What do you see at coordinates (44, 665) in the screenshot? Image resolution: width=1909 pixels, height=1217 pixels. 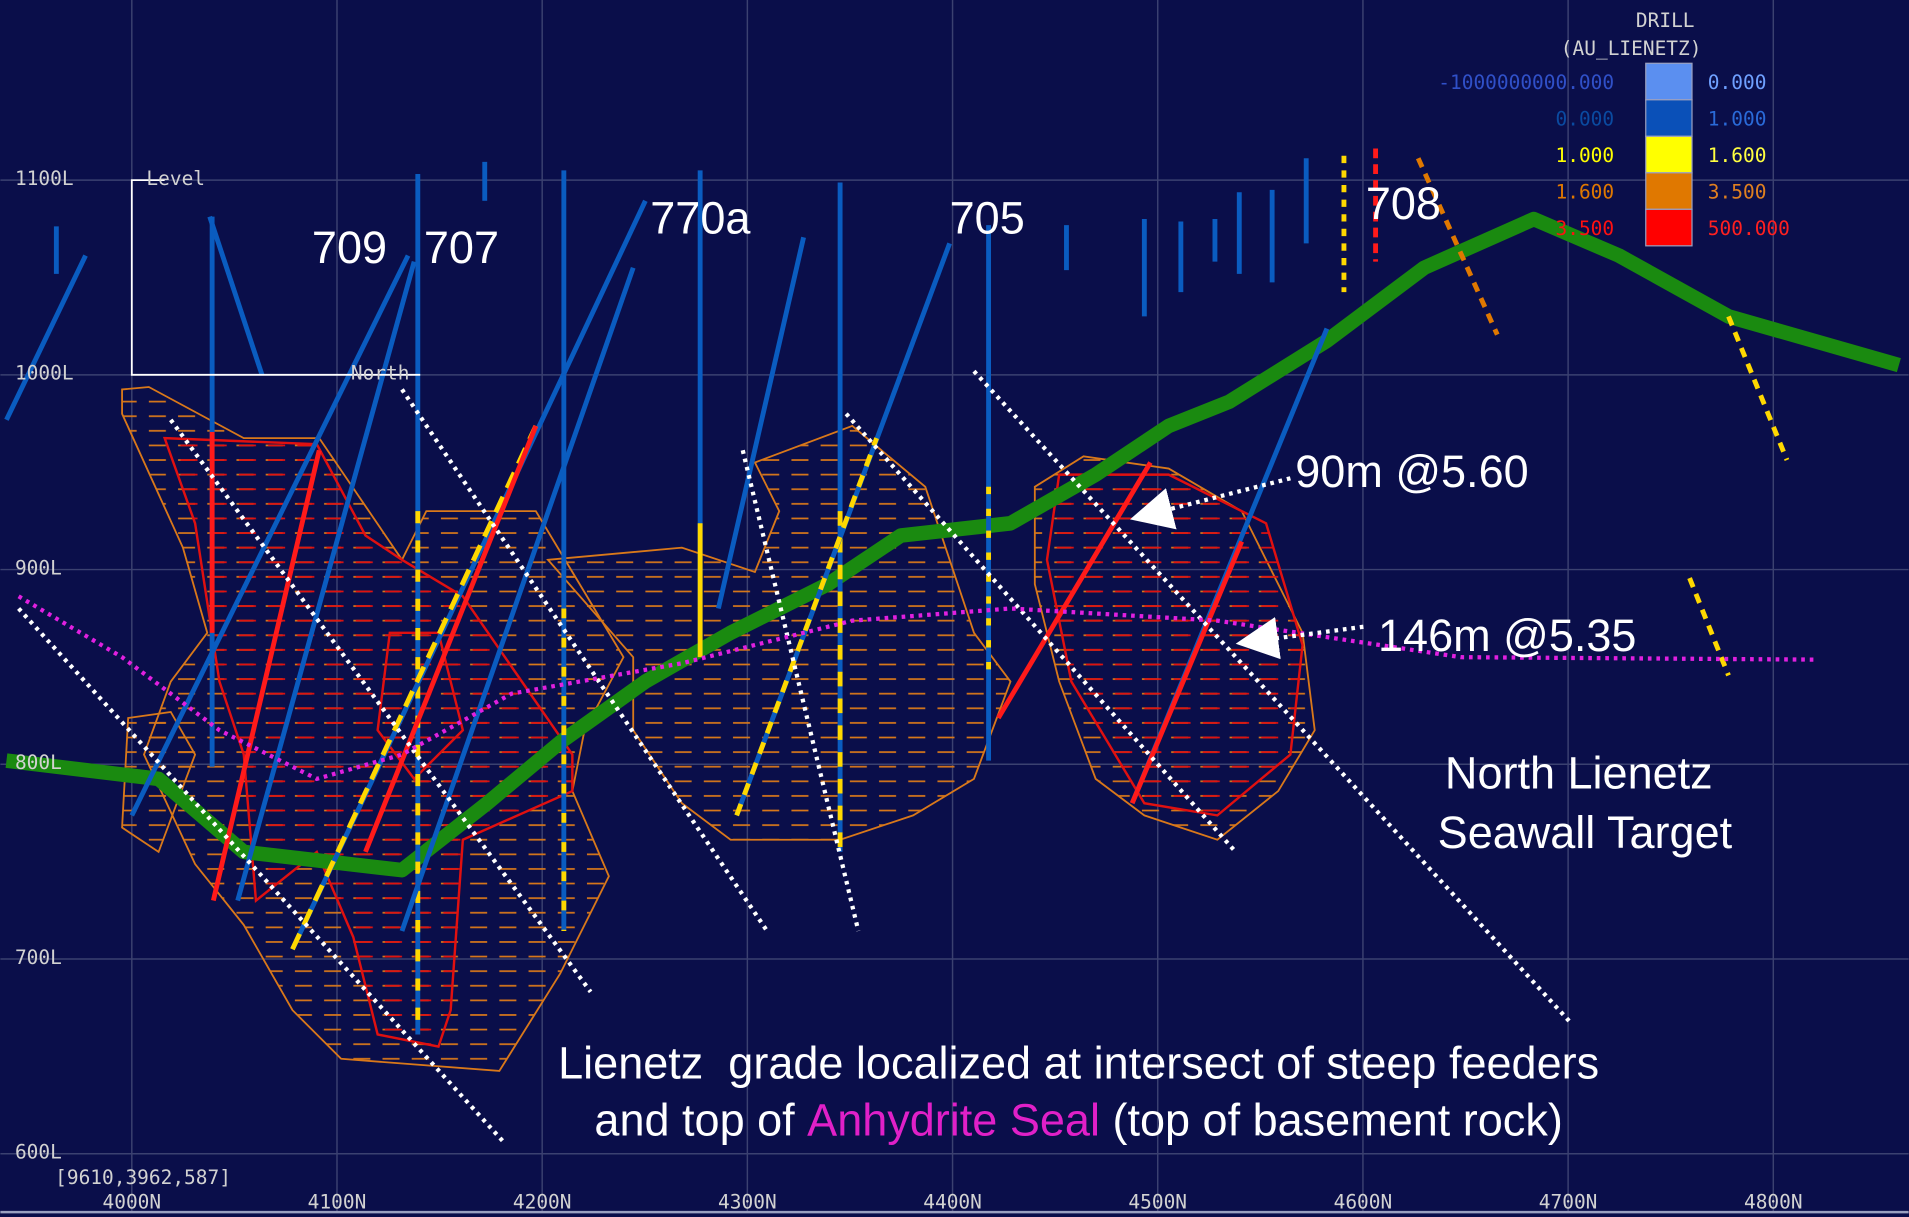 I see `level-labels: 1100L 1000L 900L 800L 700L 600L` at bounding box center [44, 665].